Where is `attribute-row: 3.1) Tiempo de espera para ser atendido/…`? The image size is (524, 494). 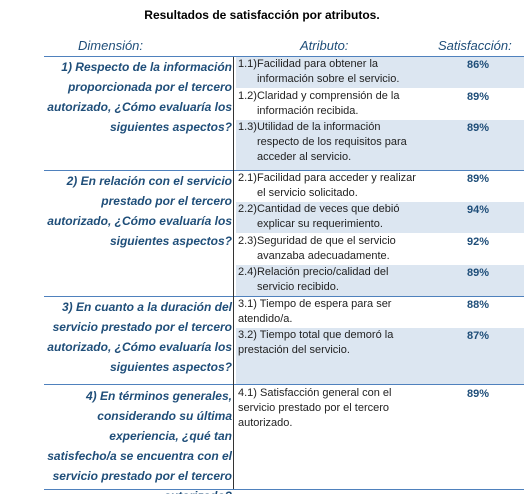 attribute-row: 3.1) Tiempo de espera para ser atendido/… is located at coordinates (327, 312).